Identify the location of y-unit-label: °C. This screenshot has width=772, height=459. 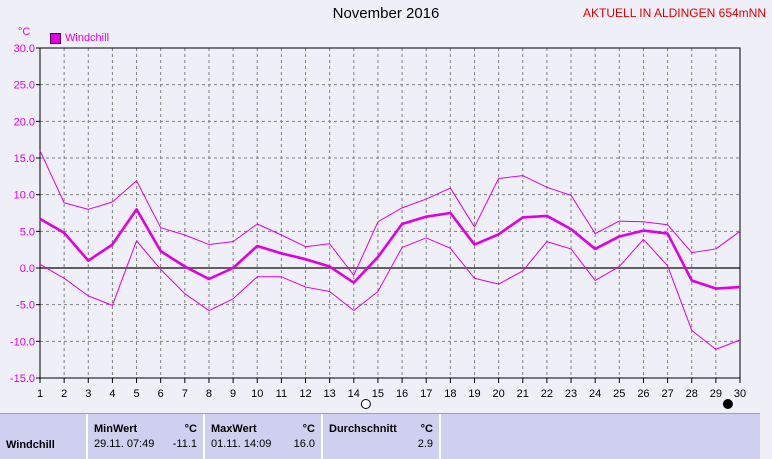
(24, 32).